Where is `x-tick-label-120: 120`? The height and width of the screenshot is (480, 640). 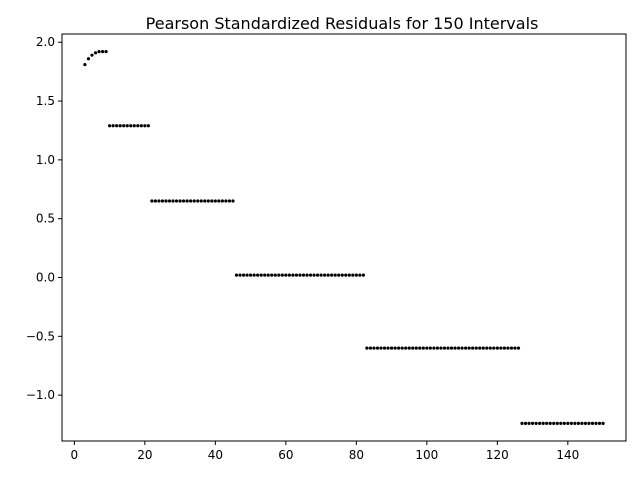
x-tick-label-120: 120 is located at coordinates (497, 455).